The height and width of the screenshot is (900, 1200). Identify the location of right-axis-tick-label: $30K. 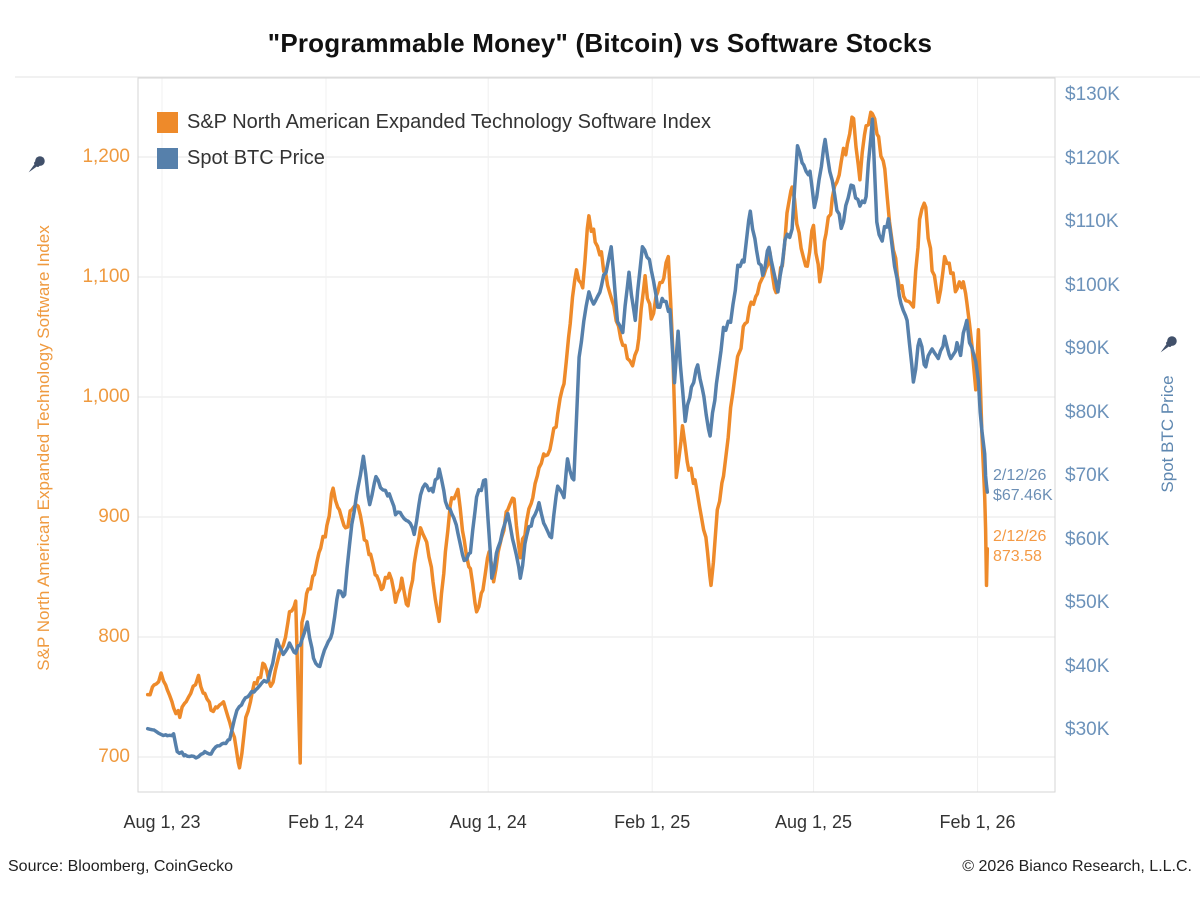
(1087, 729).